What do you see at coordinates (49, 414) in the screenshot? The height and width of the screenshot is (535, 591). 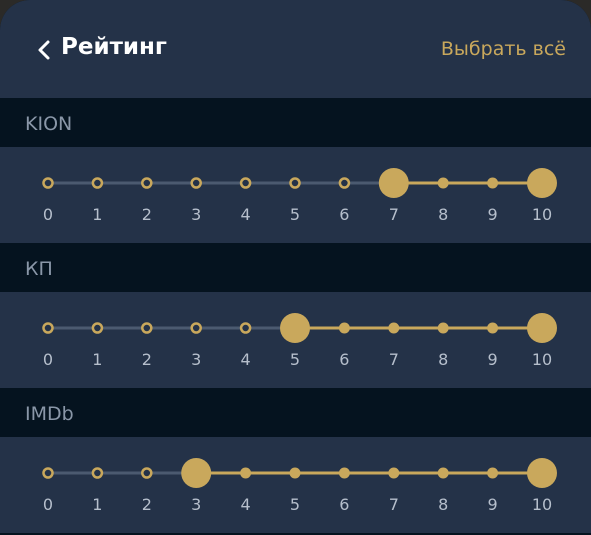 I see `section-label-imdb: IMDb` at bounding box center [49, 414].